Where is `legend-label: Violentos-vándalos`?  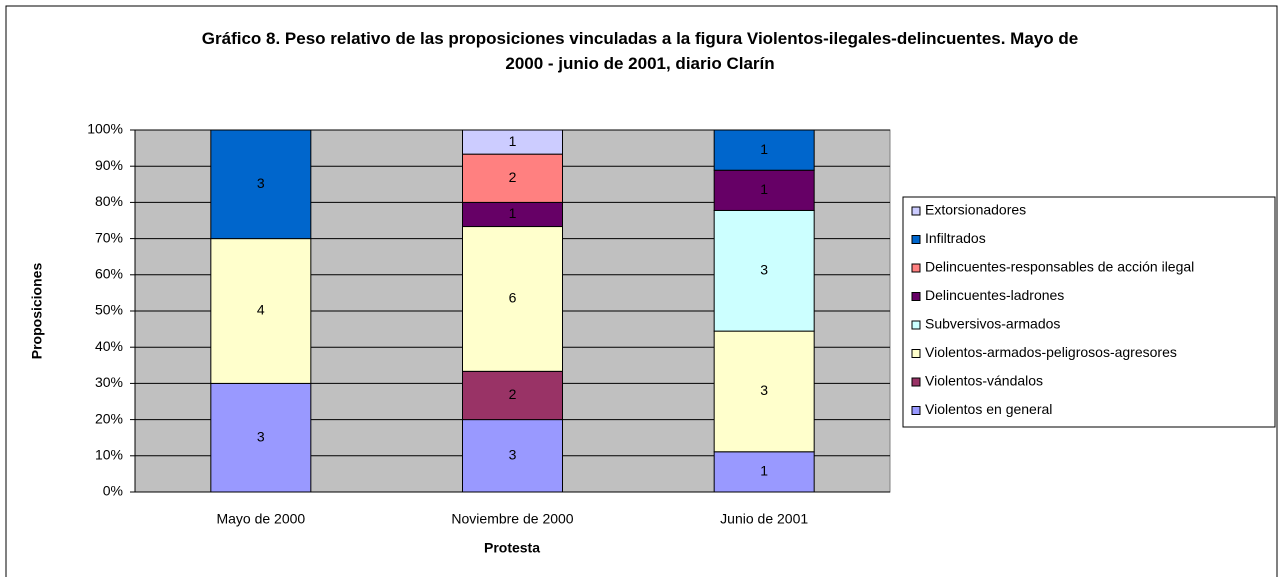 legend-label: Violentos-vándalos is located at coordinates (984, 381).